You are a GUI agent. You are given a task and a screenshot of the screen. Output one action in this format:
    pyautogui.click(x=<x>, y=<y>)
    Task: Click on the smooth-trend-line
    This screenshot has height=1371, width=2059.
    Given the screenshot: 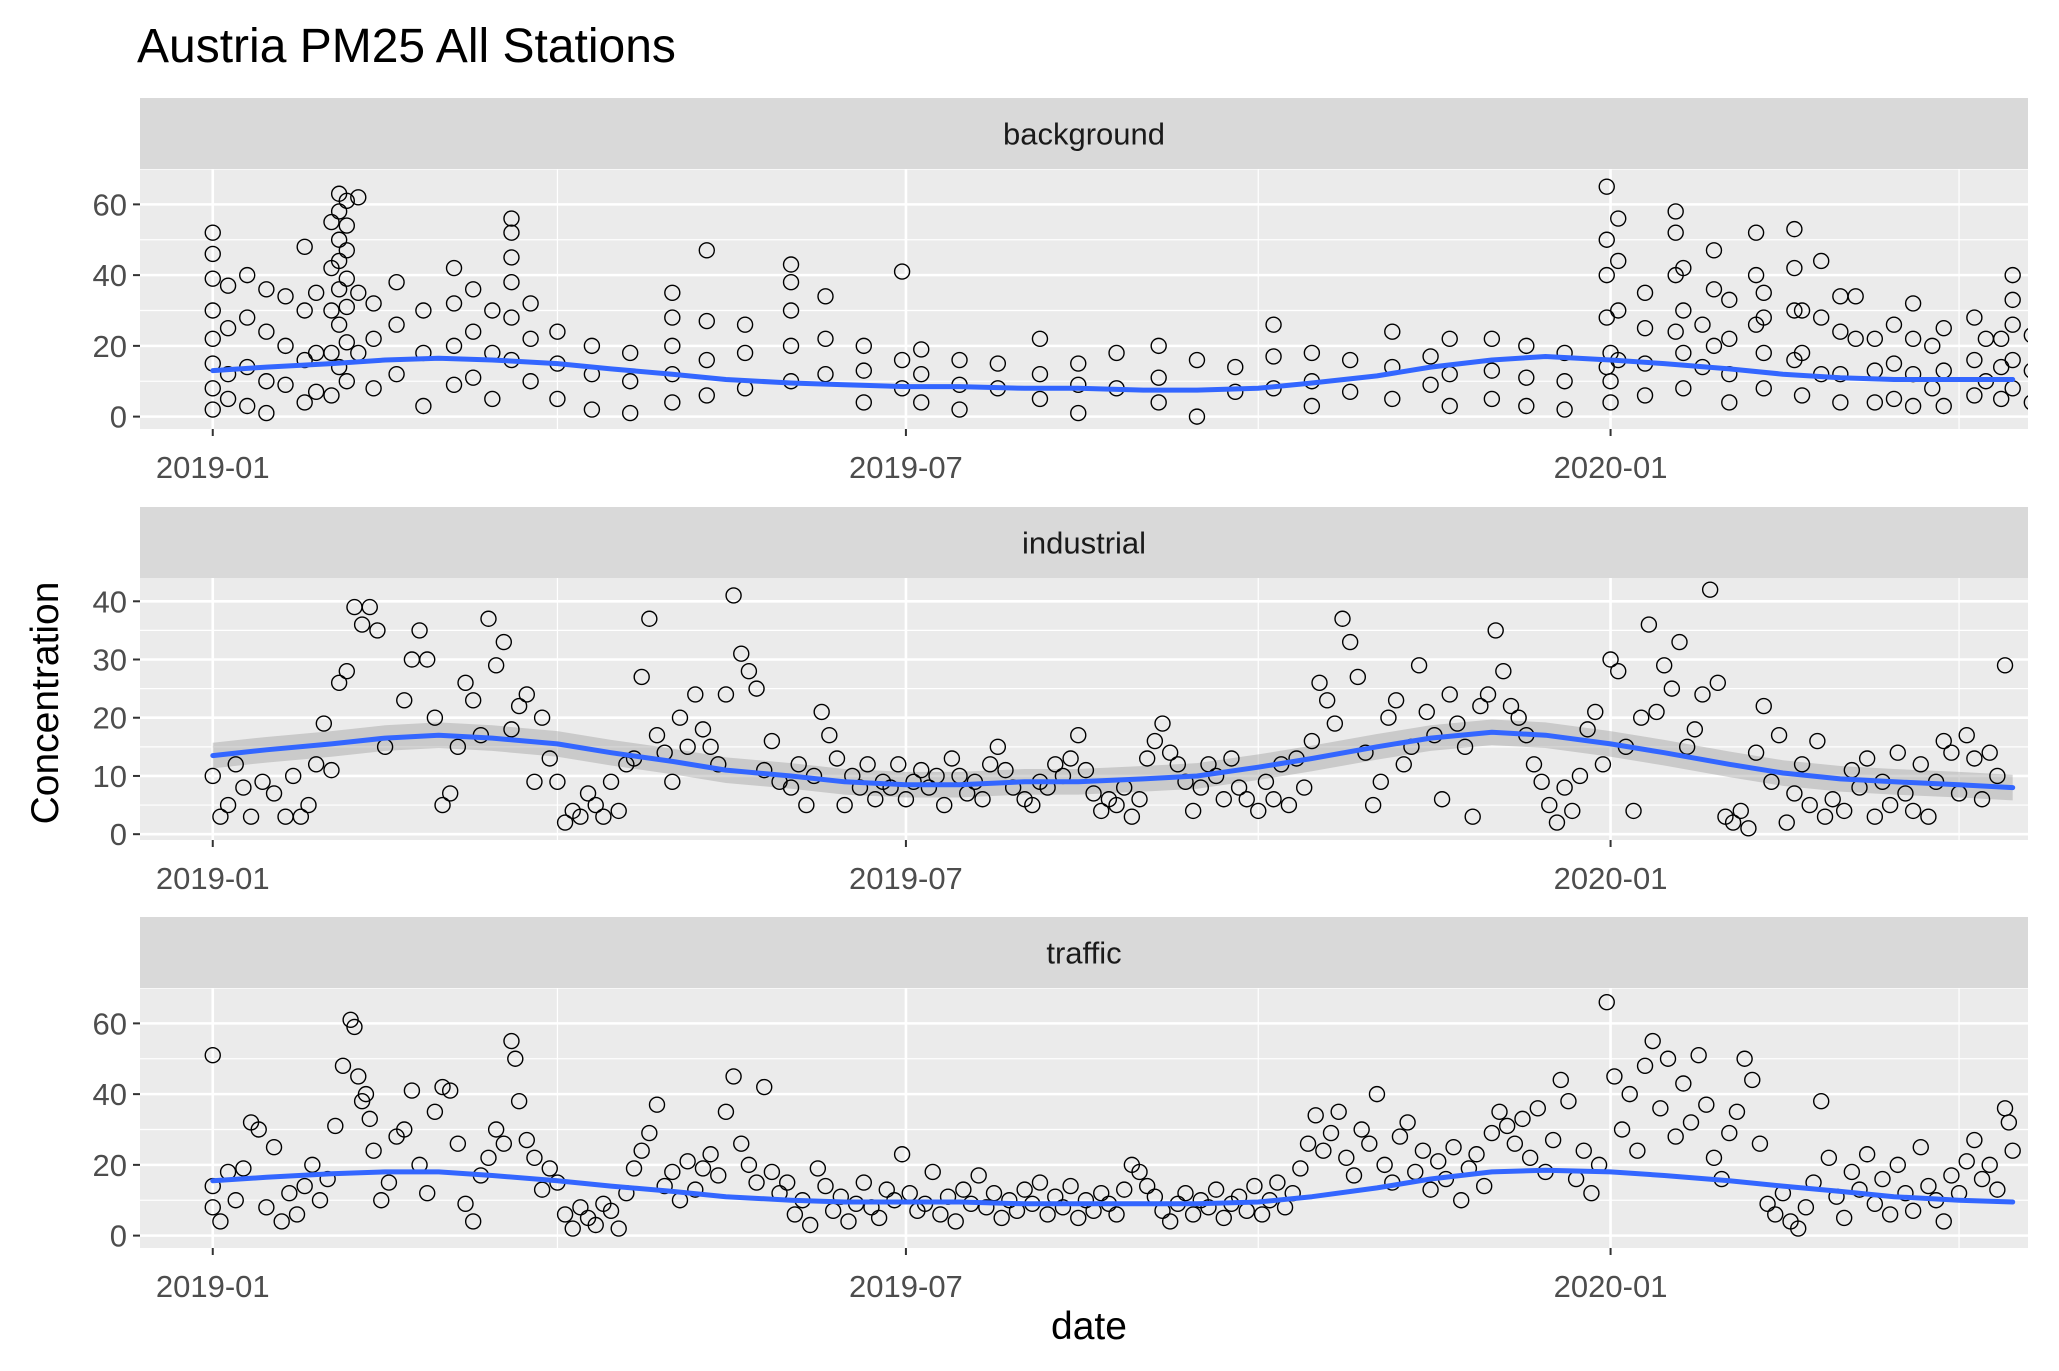 What is the action you would take?
    pyautogui.click(x=1113, y=760)
    